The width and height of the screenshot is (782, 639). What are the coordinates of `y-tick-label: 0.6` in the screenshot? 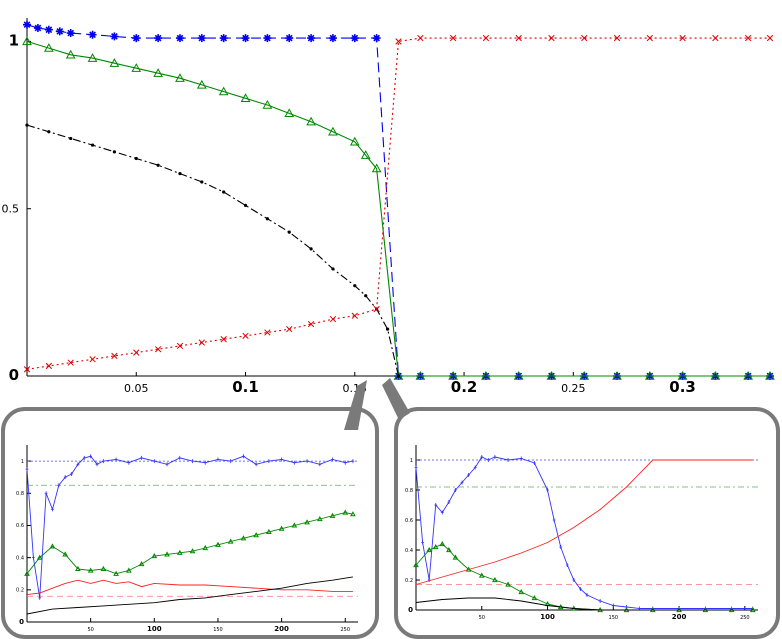 It's located at (20, 526).